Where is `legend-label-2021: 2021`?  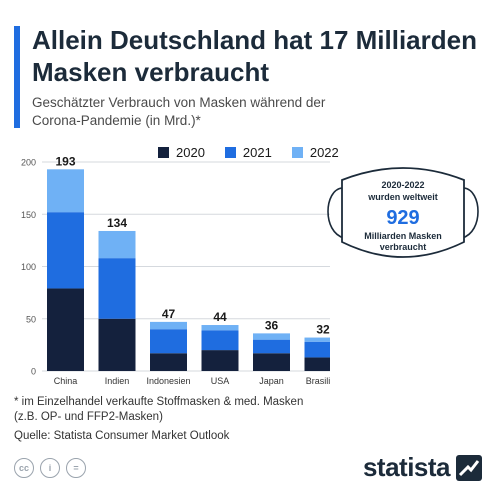
legend-label-2021: 2021 is located at coordinates (257, 152).